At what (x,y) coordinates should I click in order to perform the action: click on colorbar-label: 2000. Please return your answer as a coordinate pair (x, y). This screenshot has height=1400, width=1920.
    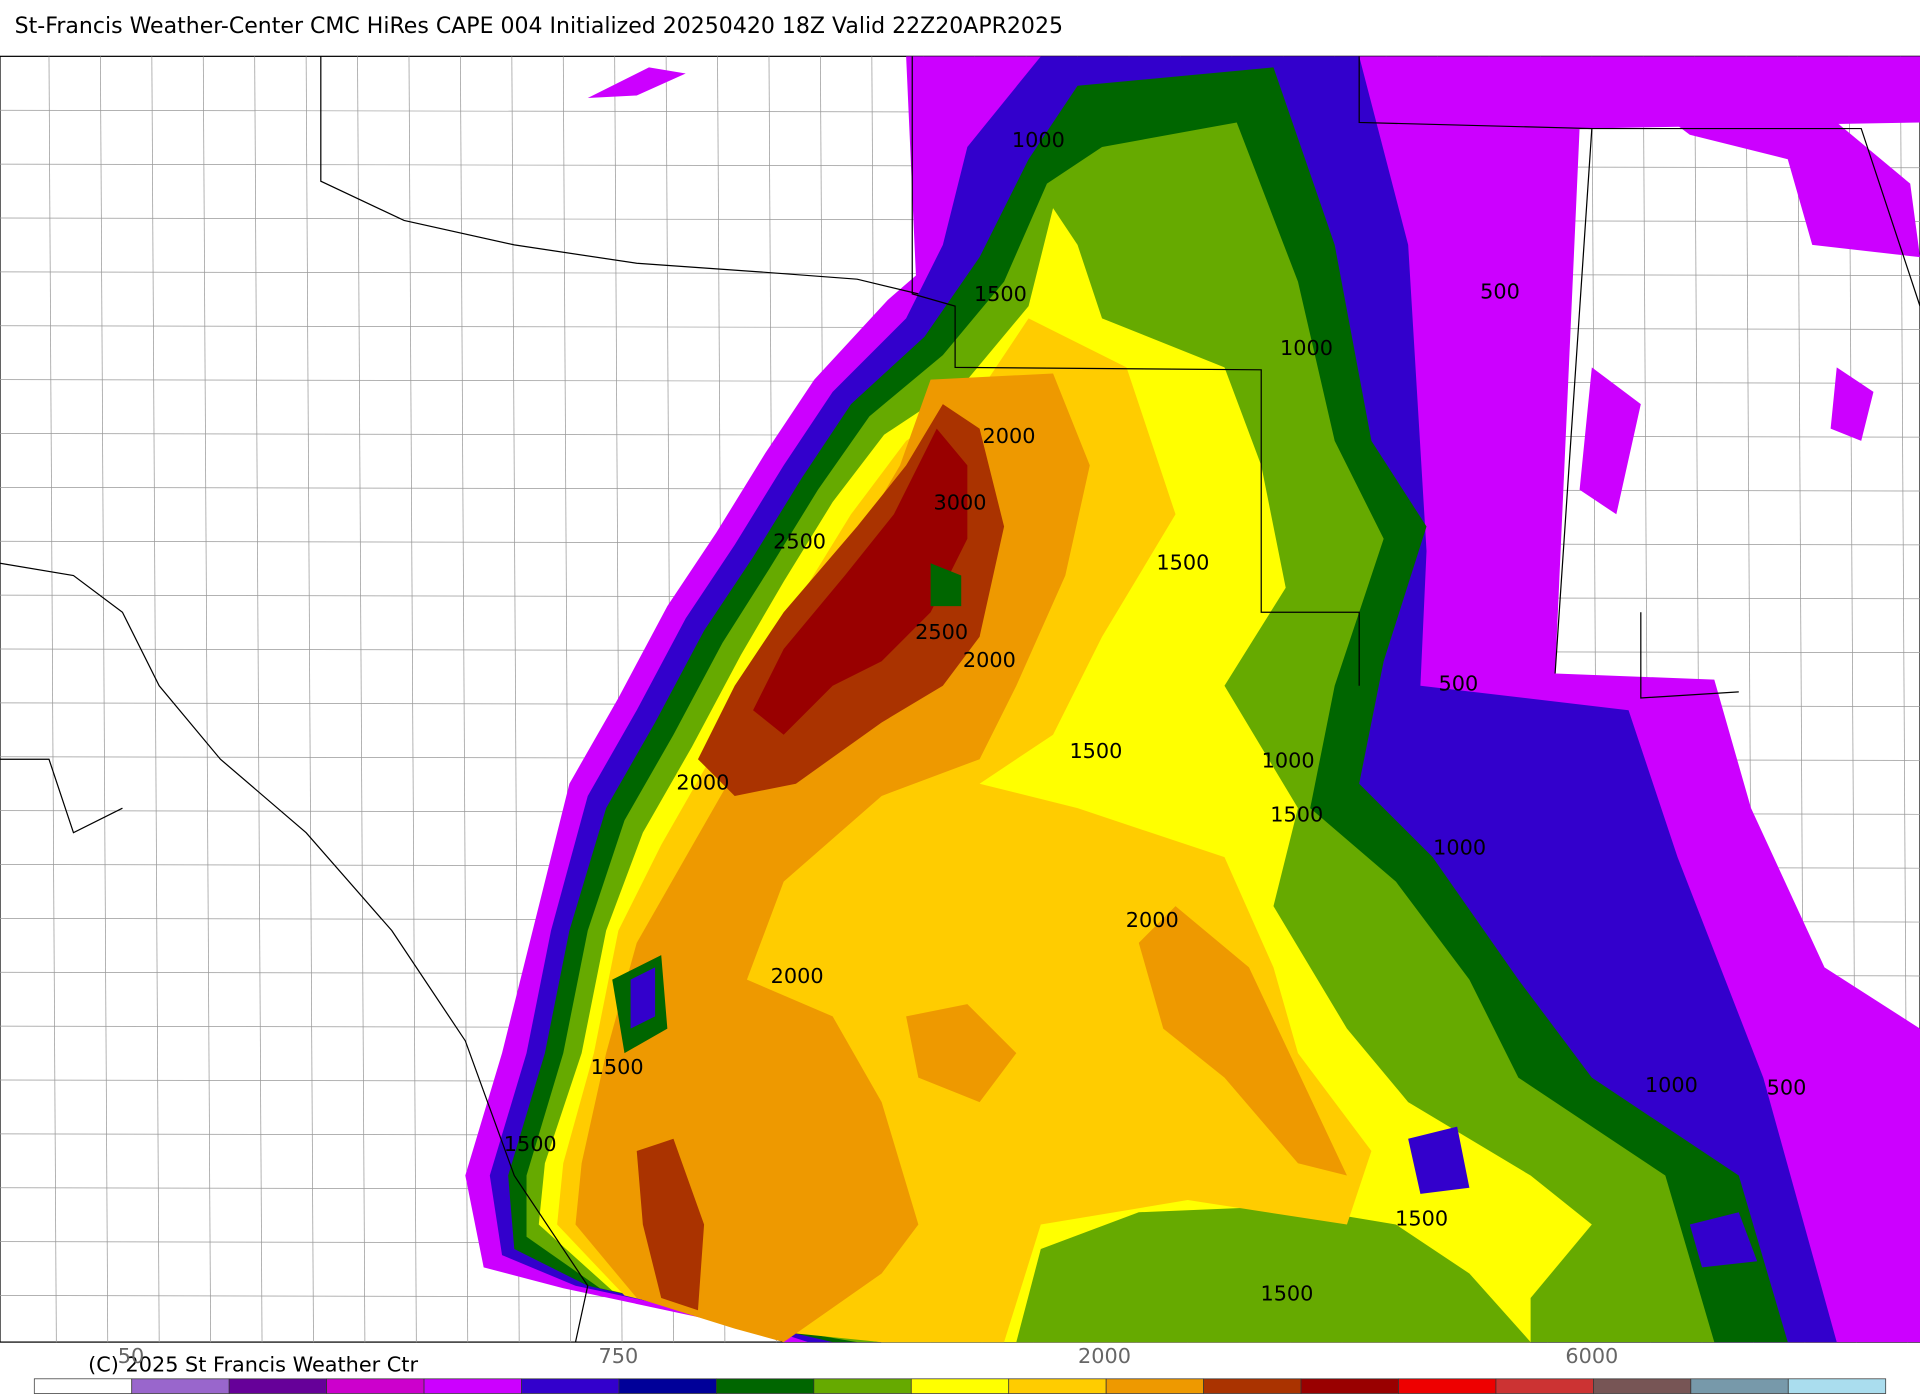
    Looking at the image, I should click on (1104, 1356).